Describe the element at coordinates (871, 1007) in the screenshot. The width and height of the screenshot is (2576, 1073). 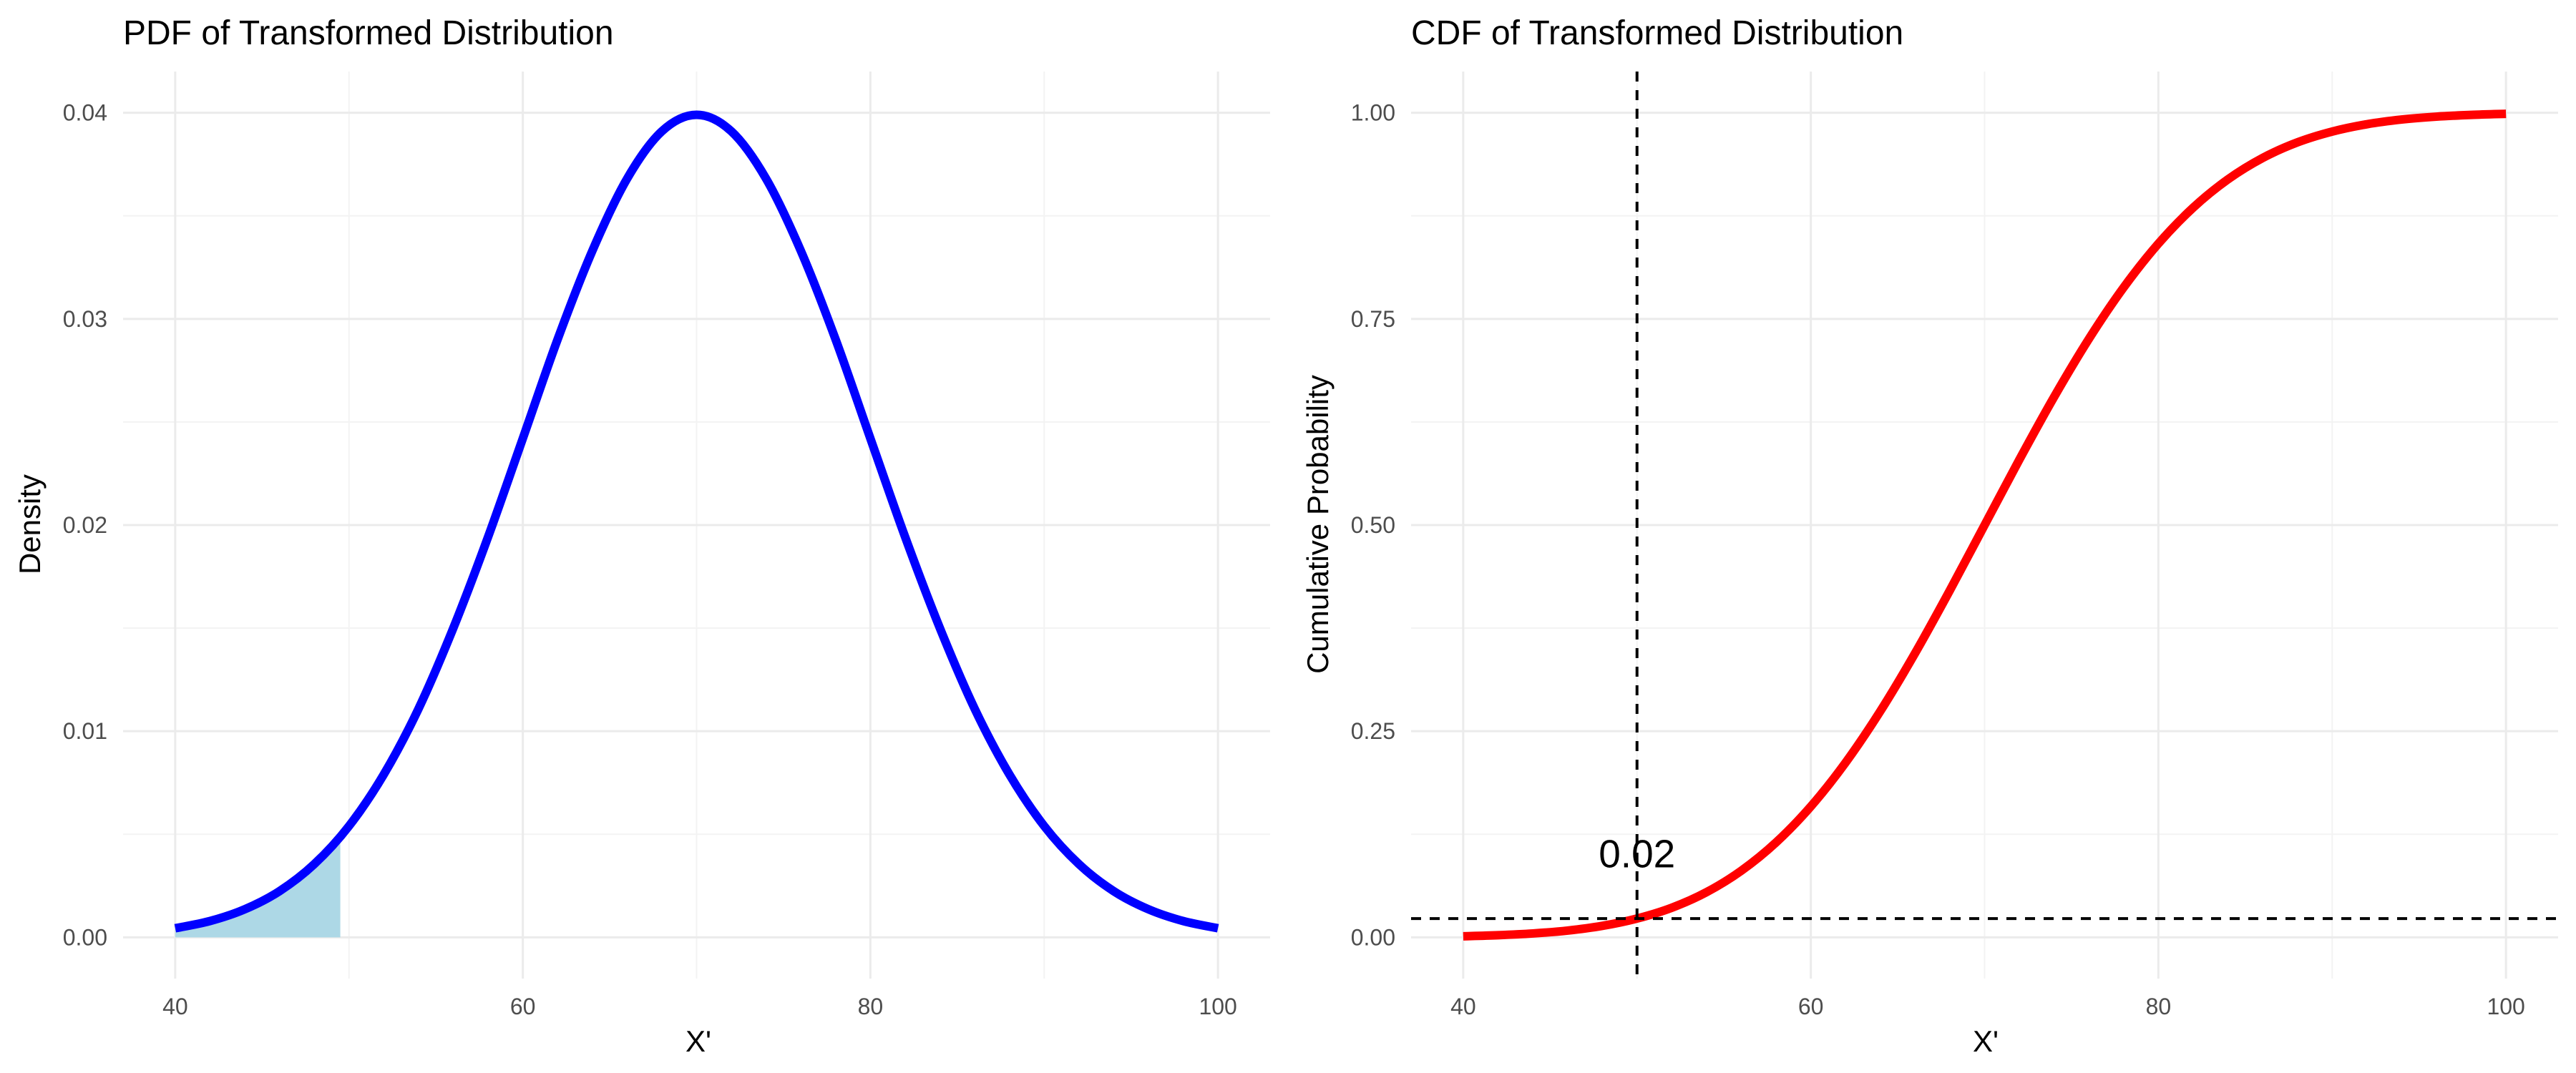
I see `pdf-x-tick-label: 80` at that location.